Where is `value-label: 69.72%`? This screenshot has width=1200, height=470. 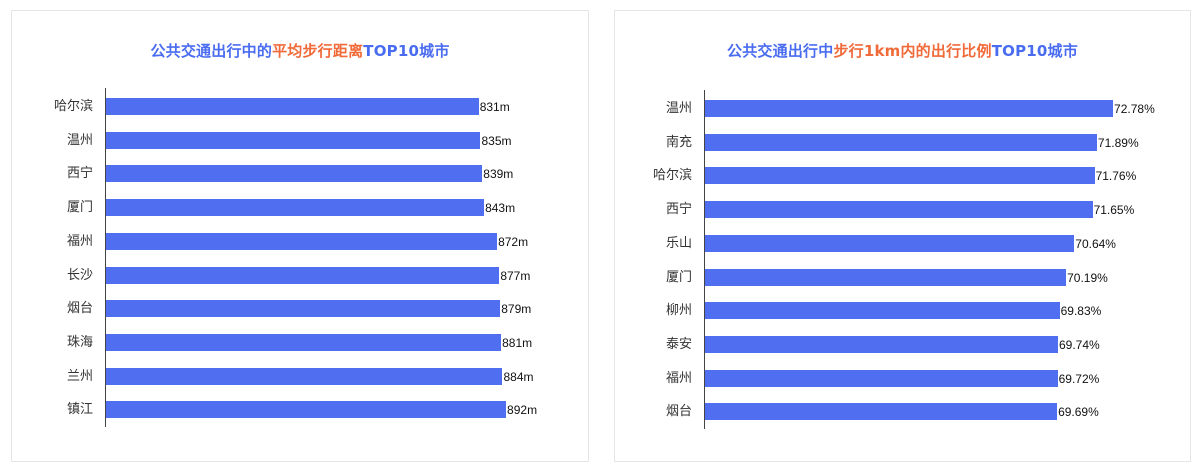 value-label: 69.72% is located at coordinates (1079, 378).